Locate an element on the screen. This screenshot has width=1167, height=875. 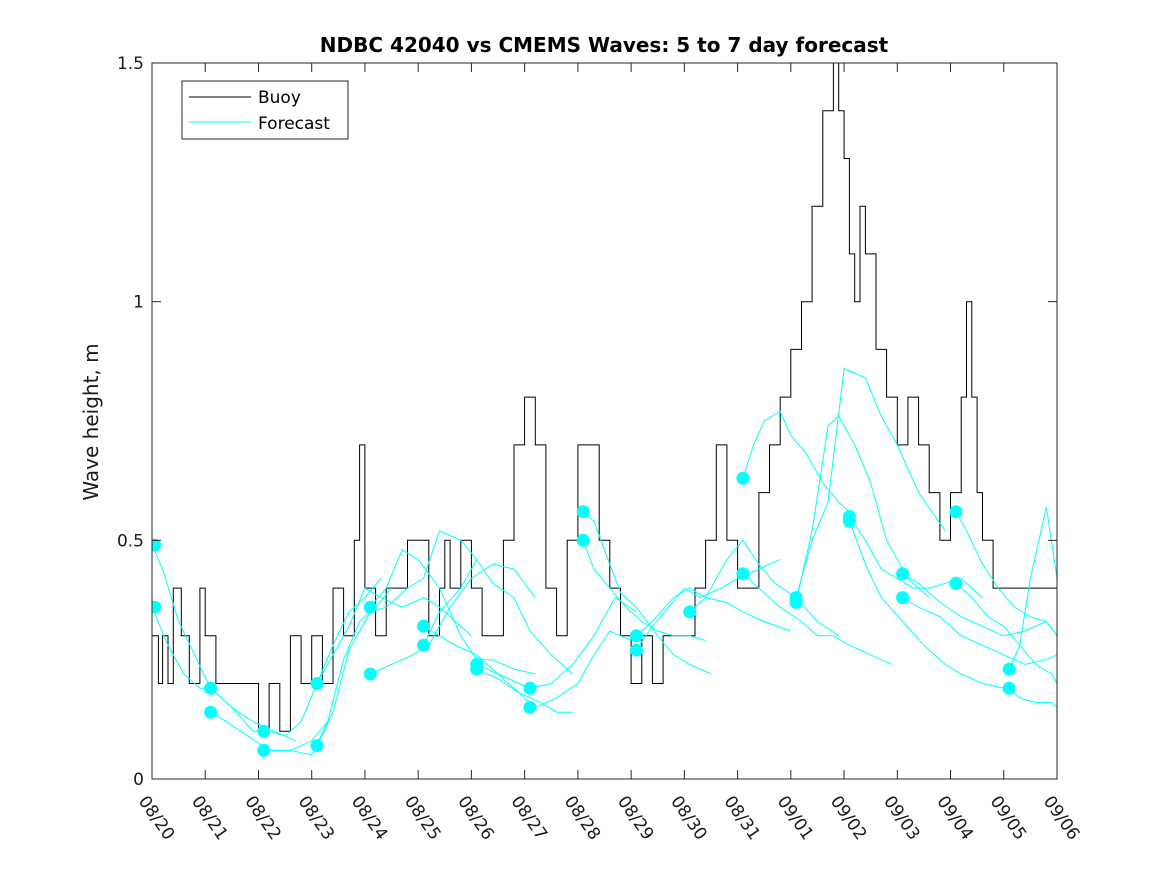
legend-label-buoy: Buoy is located at coordinates (279, 98).